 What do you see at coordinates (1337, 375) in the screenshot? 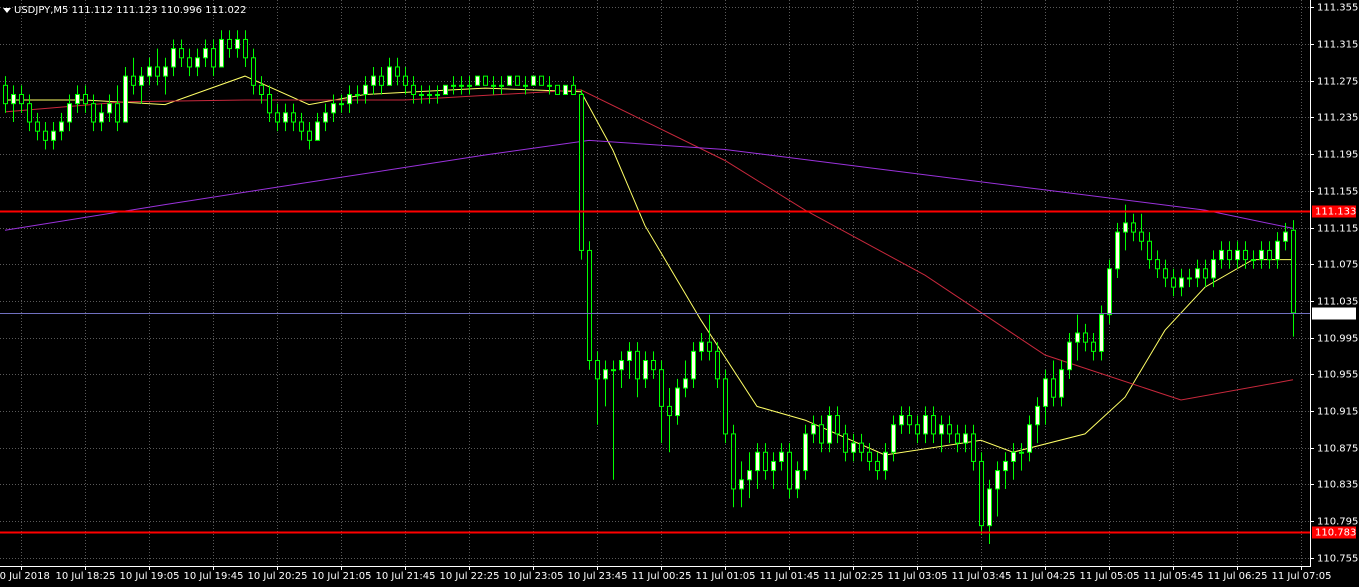
I see `y-tick-label: 110.955` at bounding box center [1337, 375].